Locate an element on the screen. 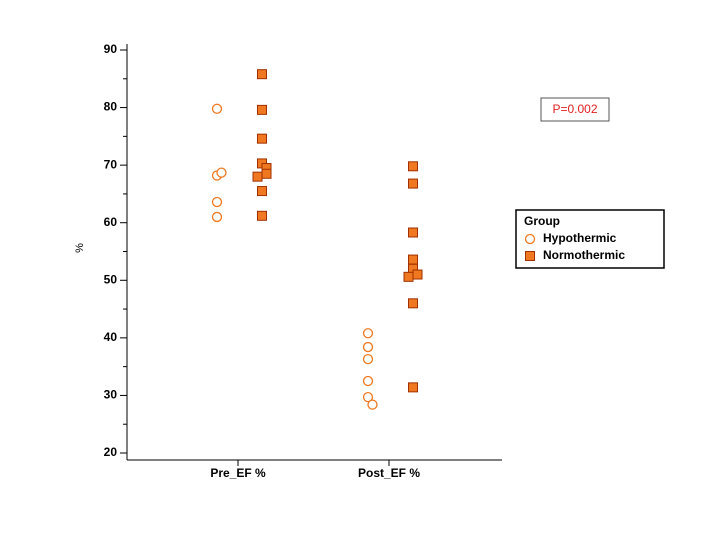  y-tick-label: 20 is located at coordinates (111, 452).